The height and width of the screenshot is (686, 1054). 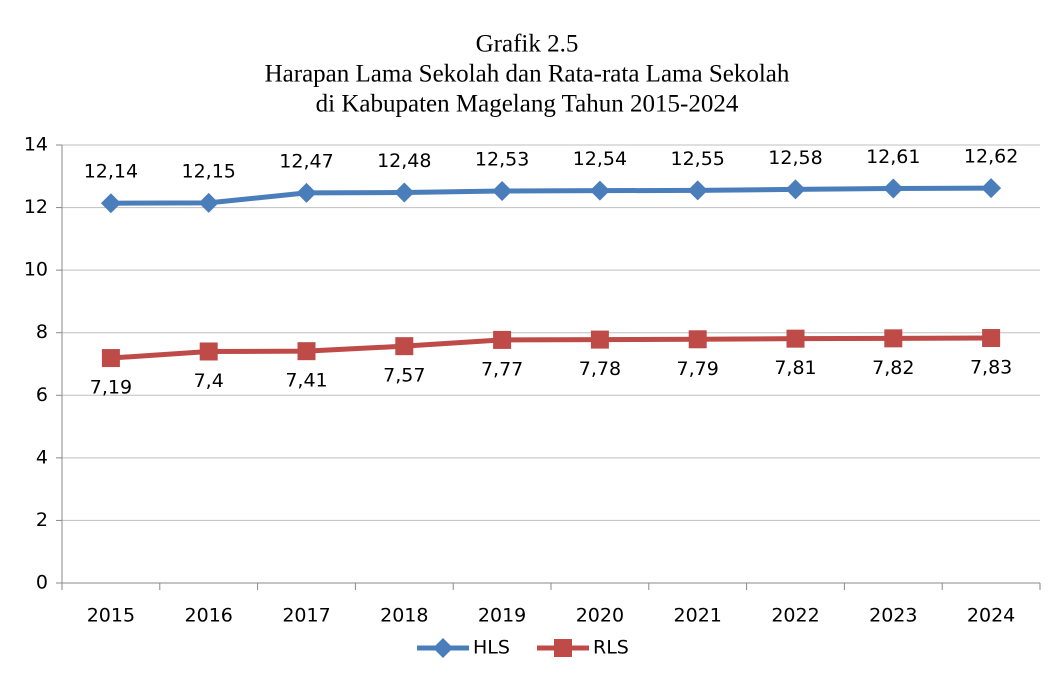 What do you see at coordinates (42, 520) in the screenshot?
I see `y-tick-label: 2` at bounding box center [42, 520].